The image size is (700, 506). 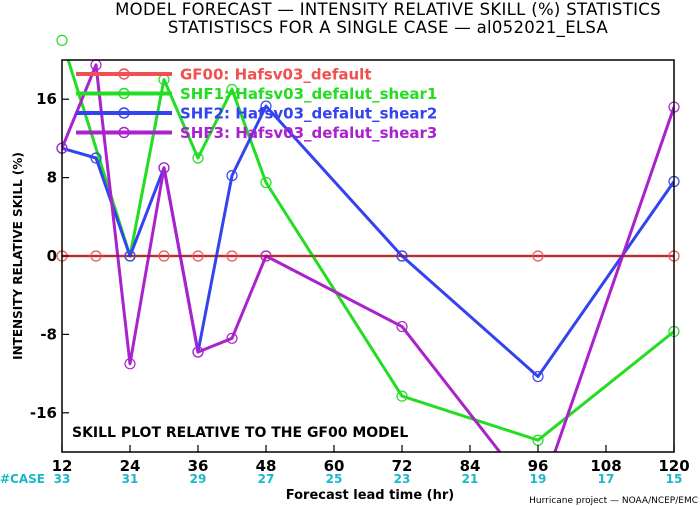 What do you see at coordinates (130, 479) in the screenshot?
I see `case-count: 31` at bounding box center [130, 479].